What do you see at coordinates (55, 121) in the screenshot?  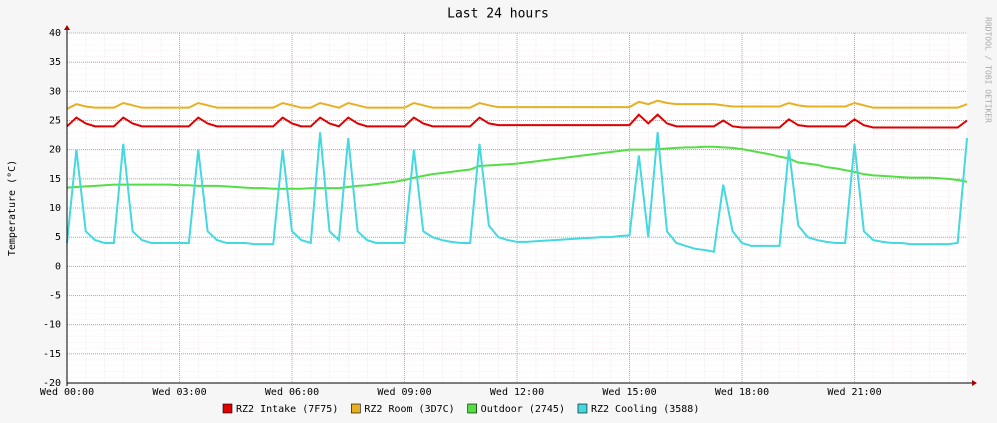 I see `y-tick-label: 25` at bounding box center [55, 121].